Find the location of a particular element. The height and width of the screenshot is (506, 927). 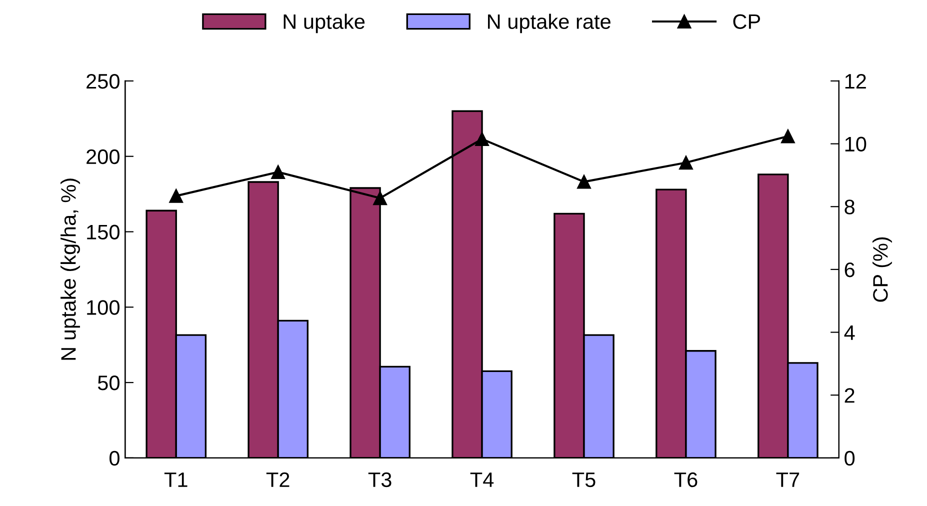

x-tick-label: T1 is located at coordinates (176, 479).